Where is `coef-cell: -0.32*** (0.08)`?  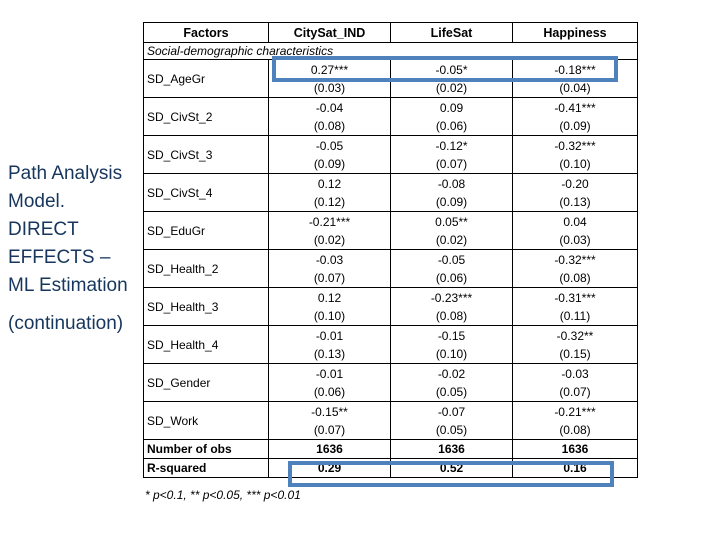
coef-cell: -0.32*** (0.08) is located at coordinates (575, 268).